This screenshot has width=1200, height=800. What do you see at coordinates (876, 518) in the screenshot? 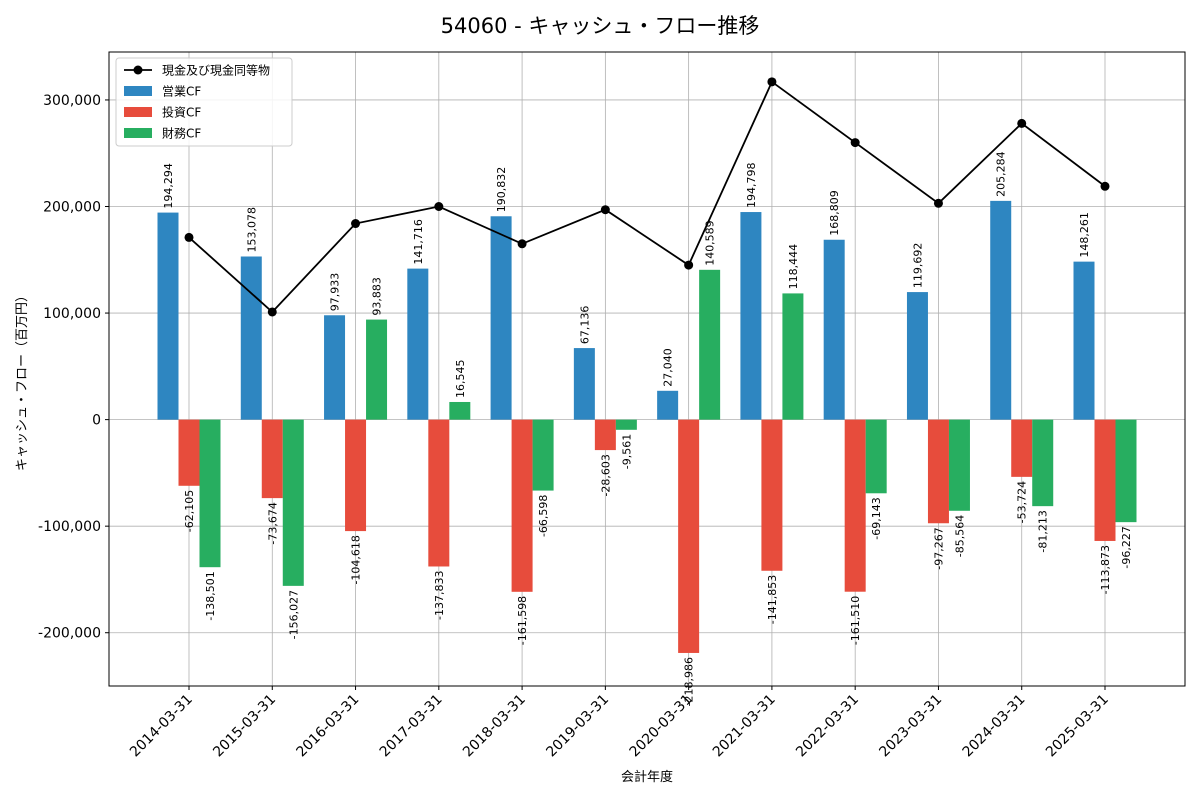
I see `bar-value-label: -69,143` at bounding box center [876, 518].